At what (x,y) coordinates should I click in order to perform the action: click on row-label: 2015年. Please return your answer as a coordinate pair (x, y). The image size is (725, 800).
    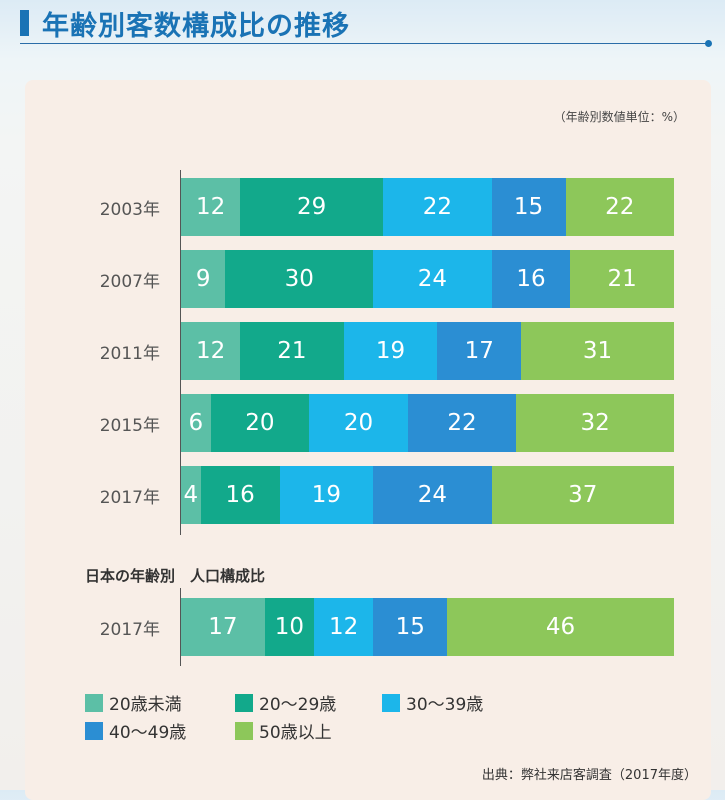
    Looking at the image, I should click on (129, 426).